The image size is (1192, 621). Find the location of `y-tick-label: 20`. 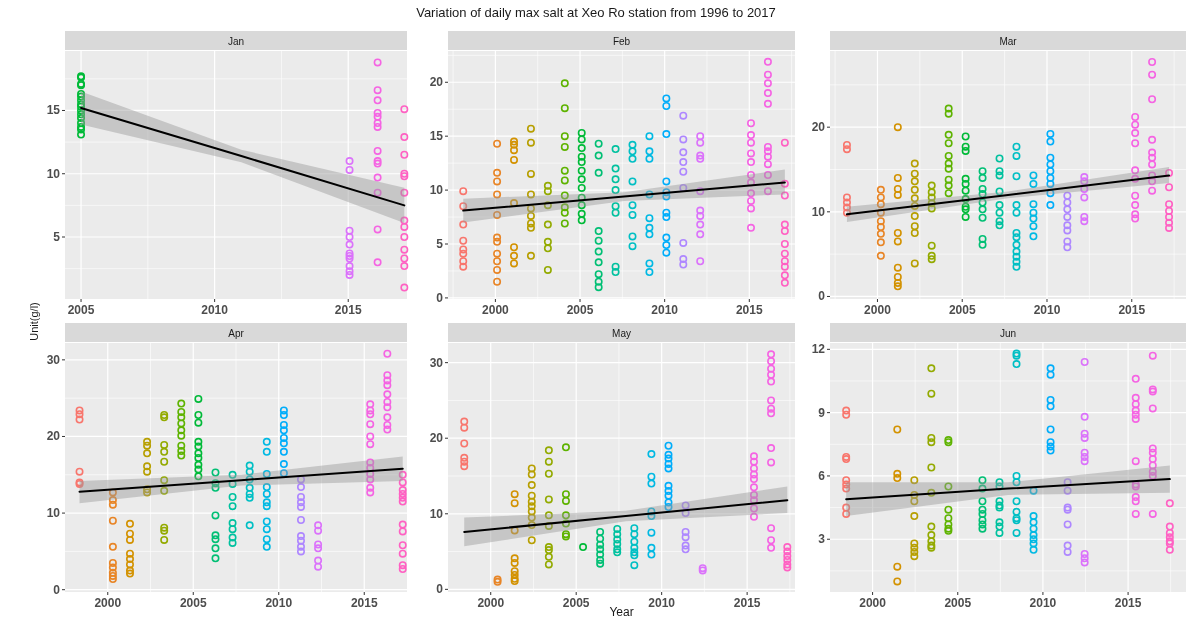

y-tick-label: 20 is located at coordinates (436, 82).